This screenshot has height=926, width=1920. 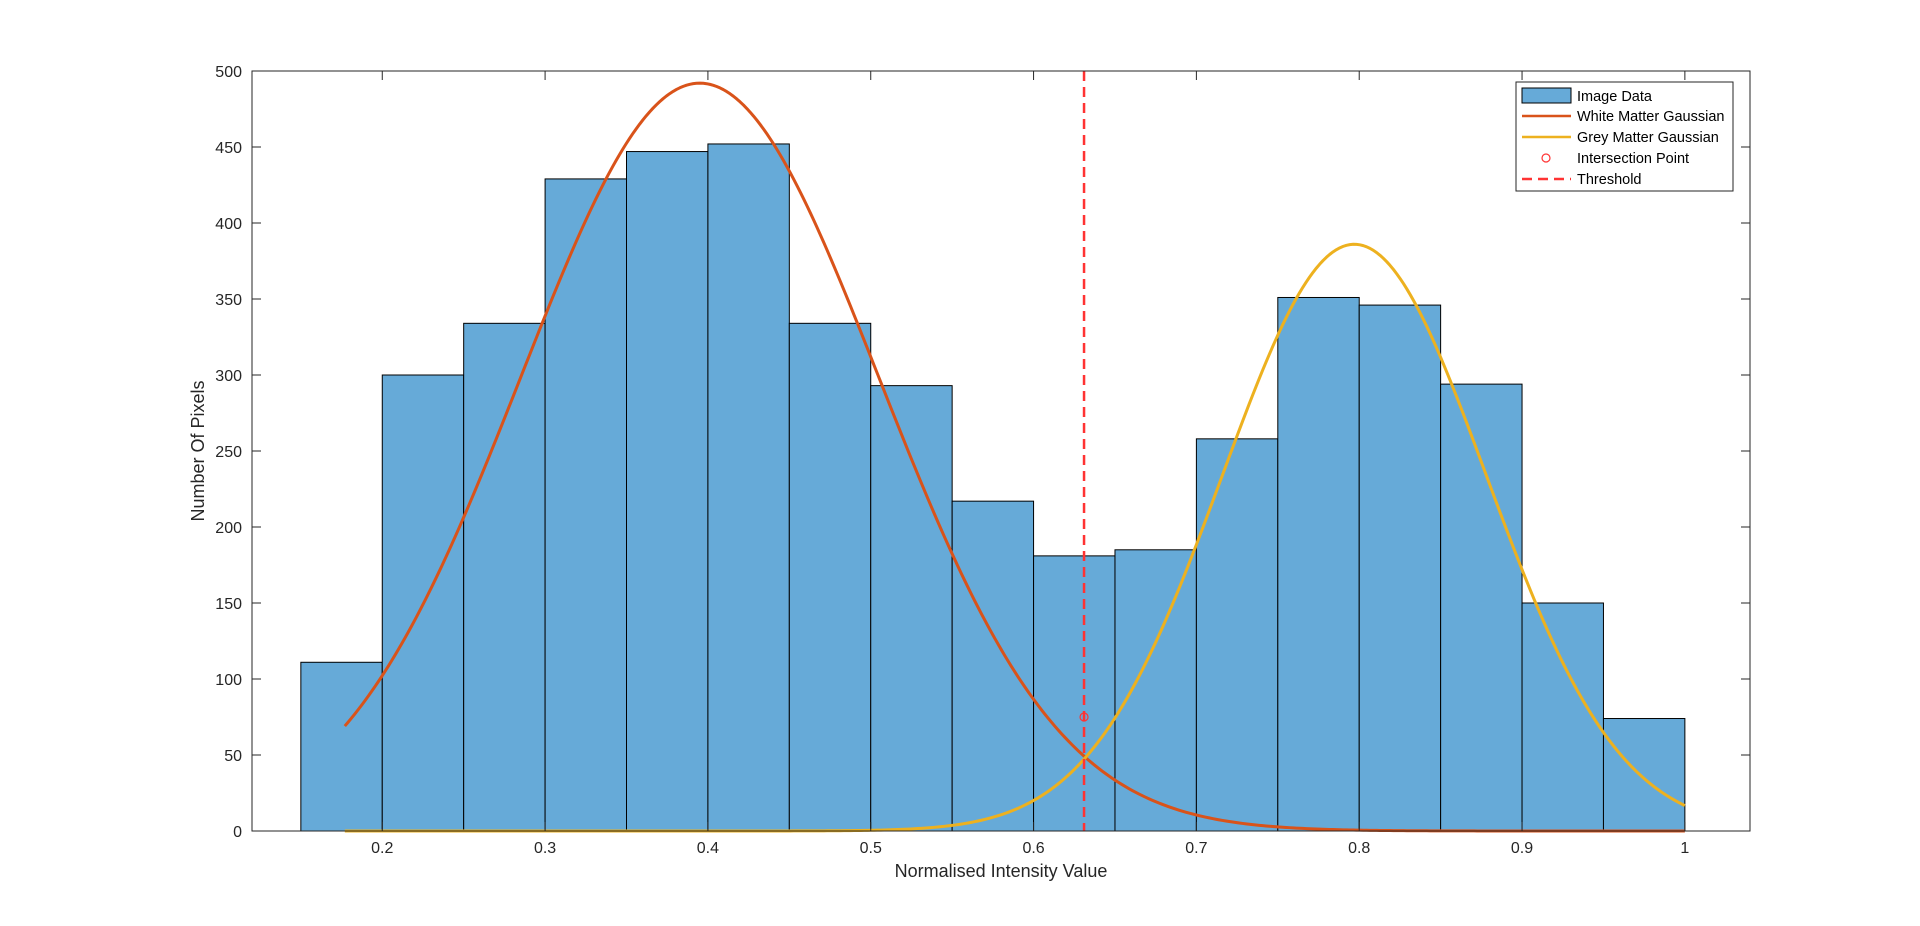 I want to click on x-tick-label: 0.2, so click(x=382, y=848).